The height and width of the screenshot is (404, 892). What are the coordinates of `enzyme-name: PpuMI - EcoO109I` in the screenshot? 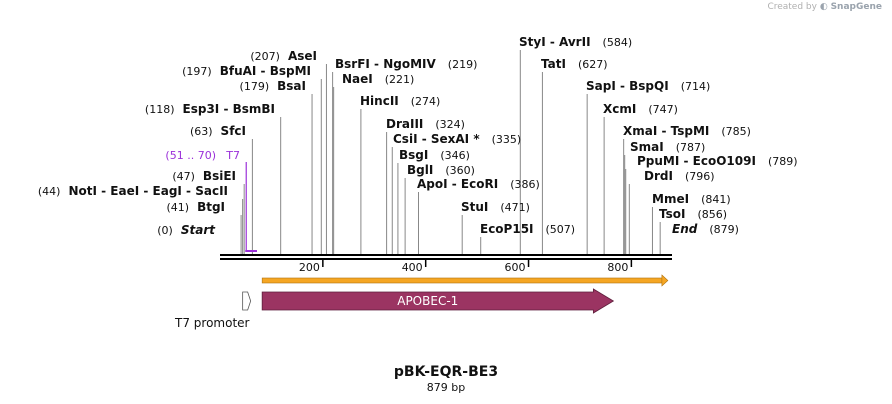 It's located at (696, 161).